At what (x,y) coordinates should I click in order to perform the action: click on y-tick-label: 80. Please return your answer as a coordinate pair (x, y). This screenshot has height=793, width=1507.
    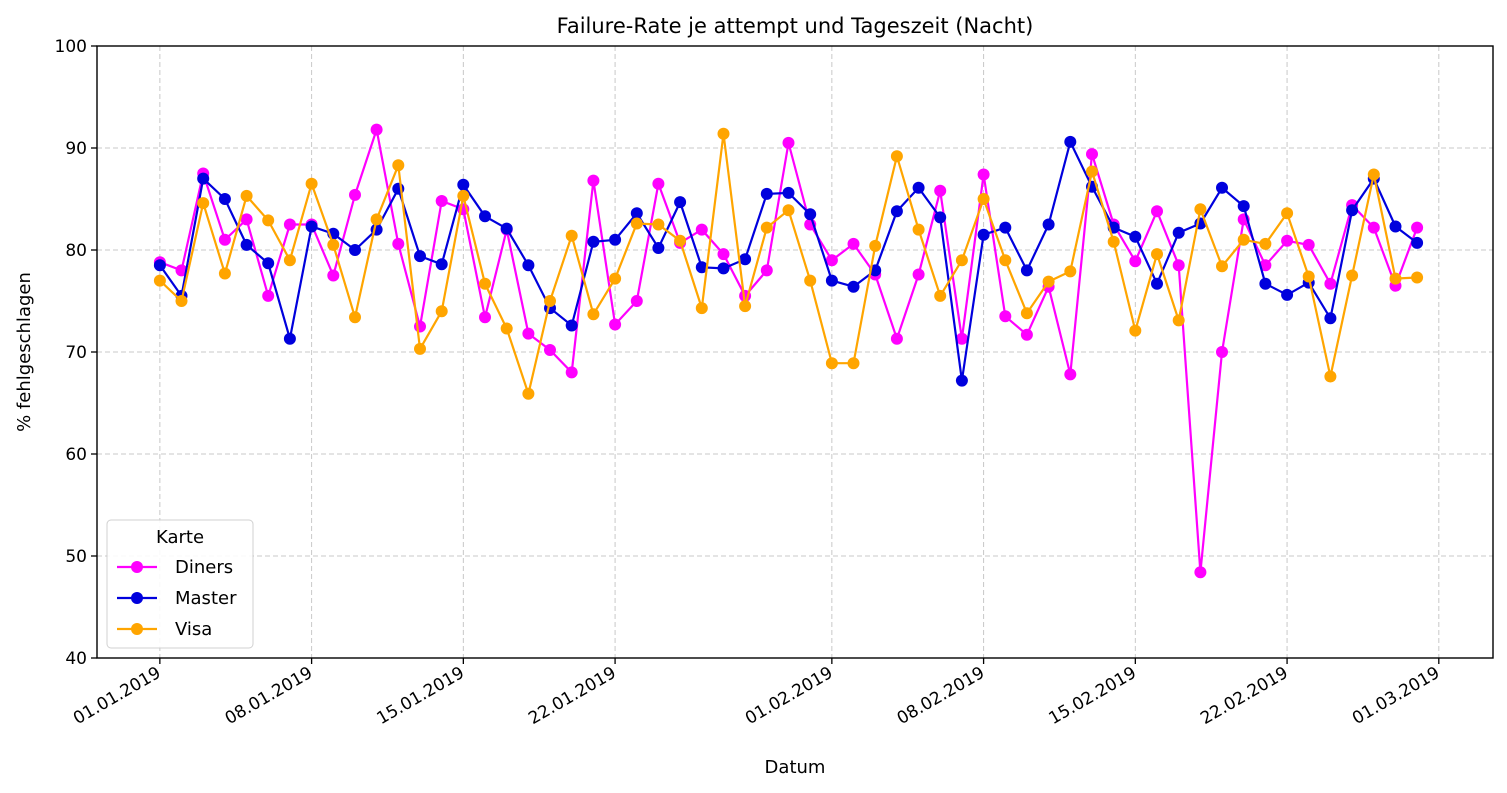
    Looking at the image, I should click on (76, 251).